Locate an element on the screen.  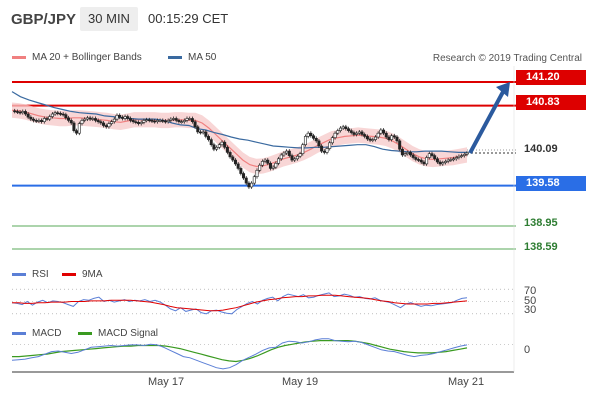
rsi-tick-70: 70 is located at coordinates (530, 291).